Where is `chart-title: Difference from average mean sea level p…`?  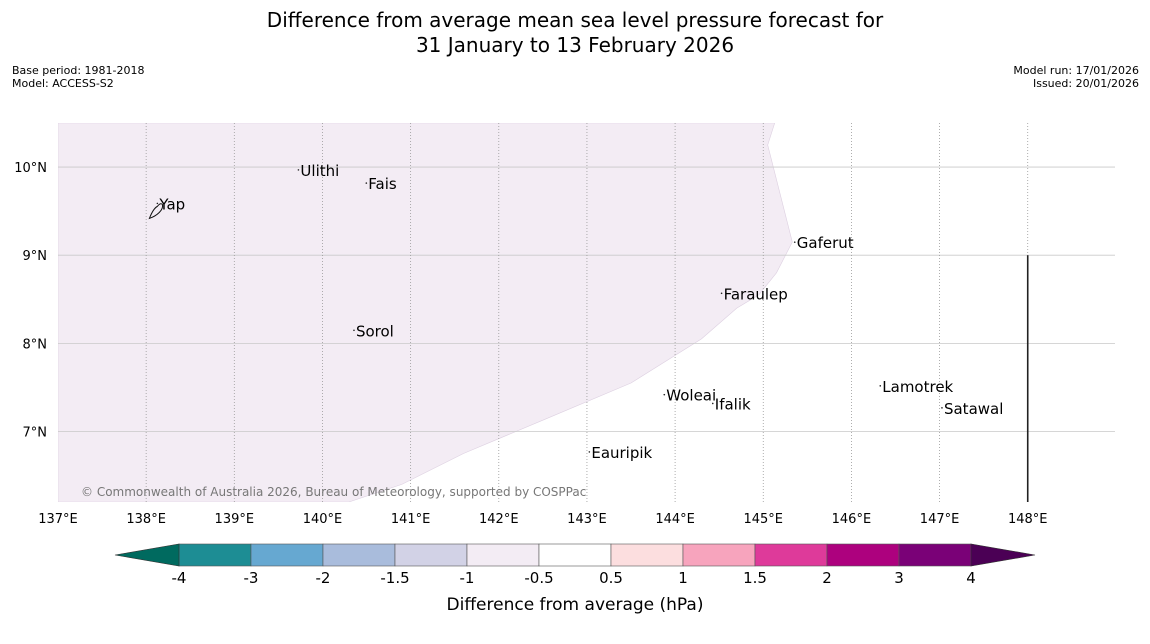
chart-title: Difference from average mean sea level p… is located at coordinates (575, 33).